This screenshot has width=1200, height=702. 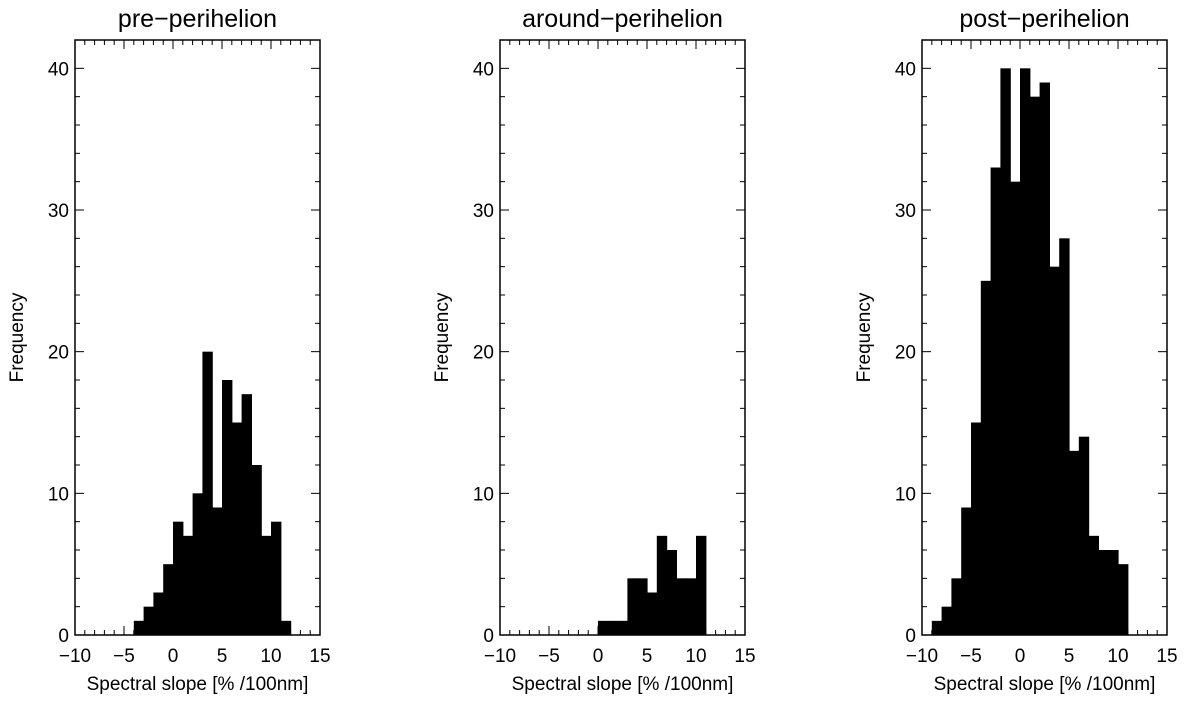 What do you see at coordinates (622, 19) in the screenshot?
I see `chart-title: around−perihelion` at bounding box center [622, 19].